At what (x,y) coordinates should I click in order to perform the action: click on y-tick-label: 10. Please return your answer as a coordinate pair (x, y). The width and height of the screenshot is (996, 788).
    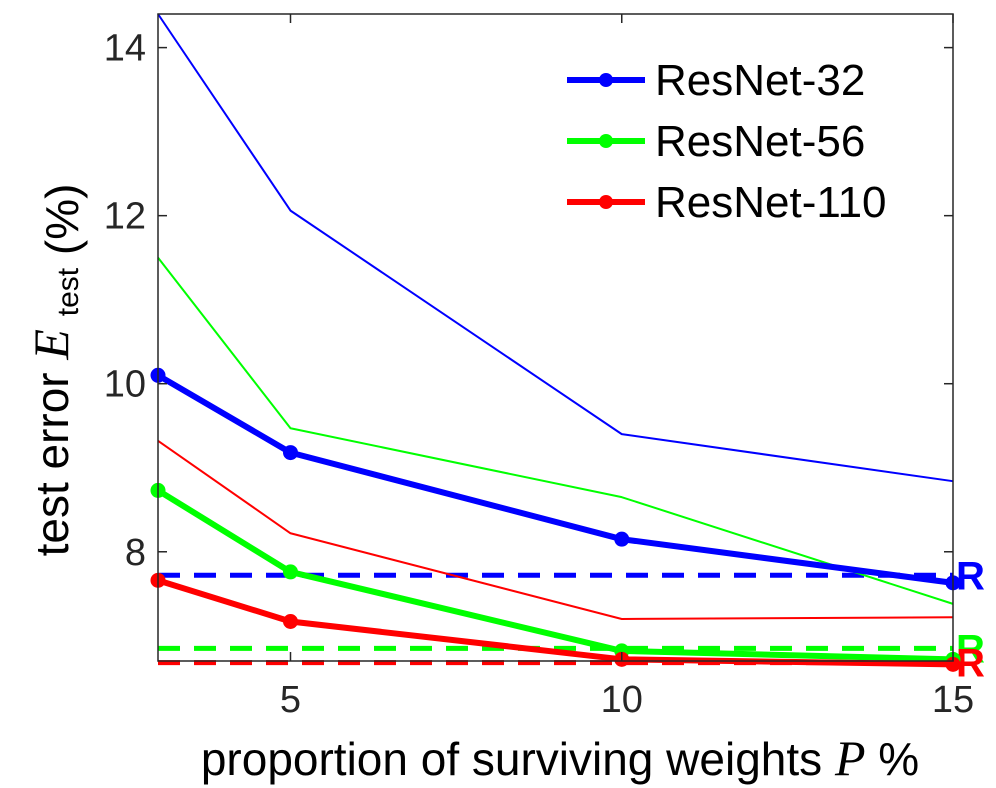
    Looking at the image, I should click on (125, 385).